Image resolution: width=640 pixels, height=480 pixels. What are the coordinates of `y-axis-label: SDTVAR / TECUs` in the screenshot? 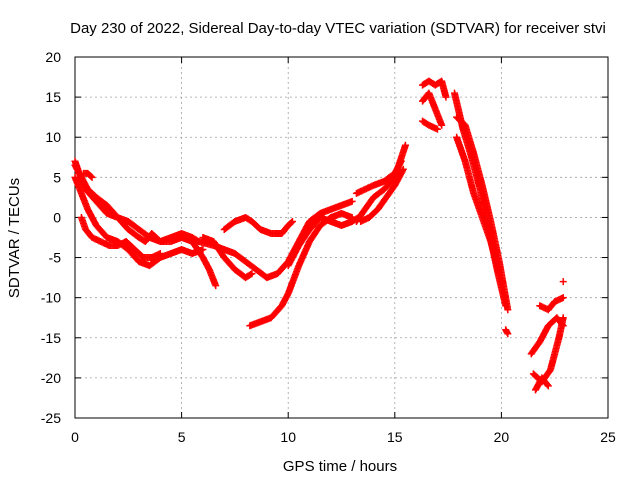 It's located at (14, 238).